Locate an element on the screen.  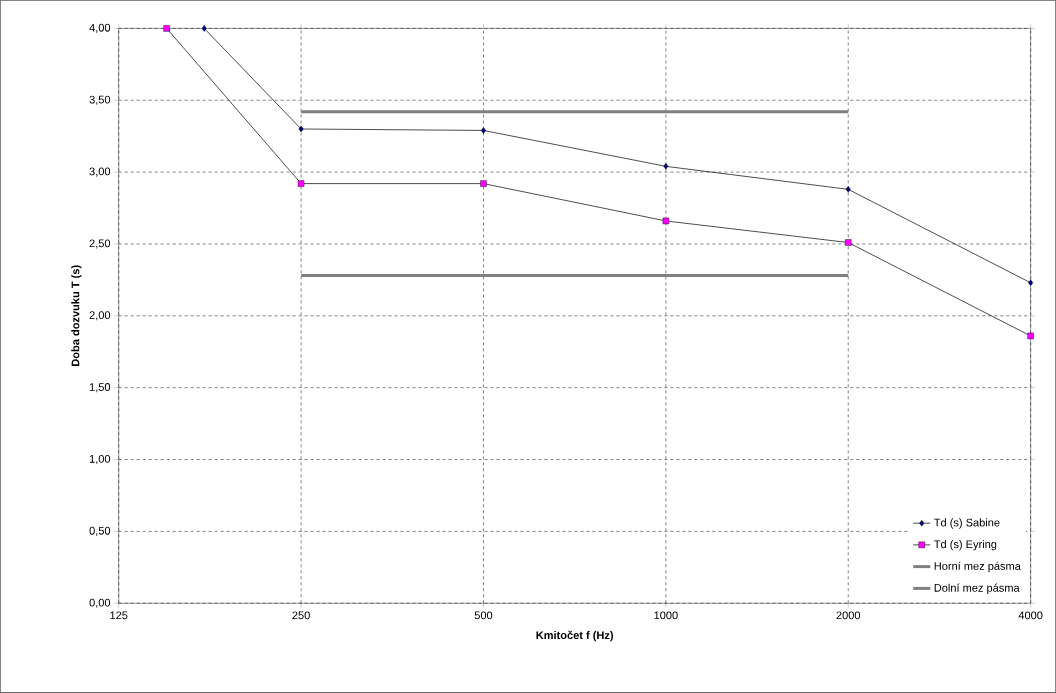
y-tick-label: 3,00 is located at coordinates (100, 172).